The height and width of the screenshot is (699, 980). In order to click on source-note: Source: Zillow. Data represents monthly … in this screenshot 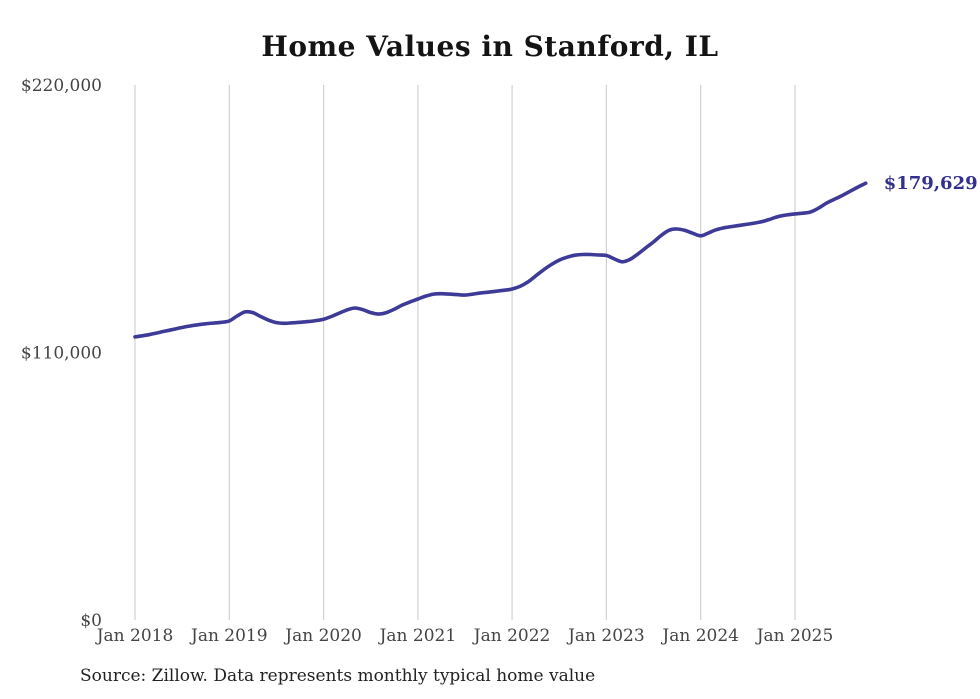, I will do `click(338, 676)`.